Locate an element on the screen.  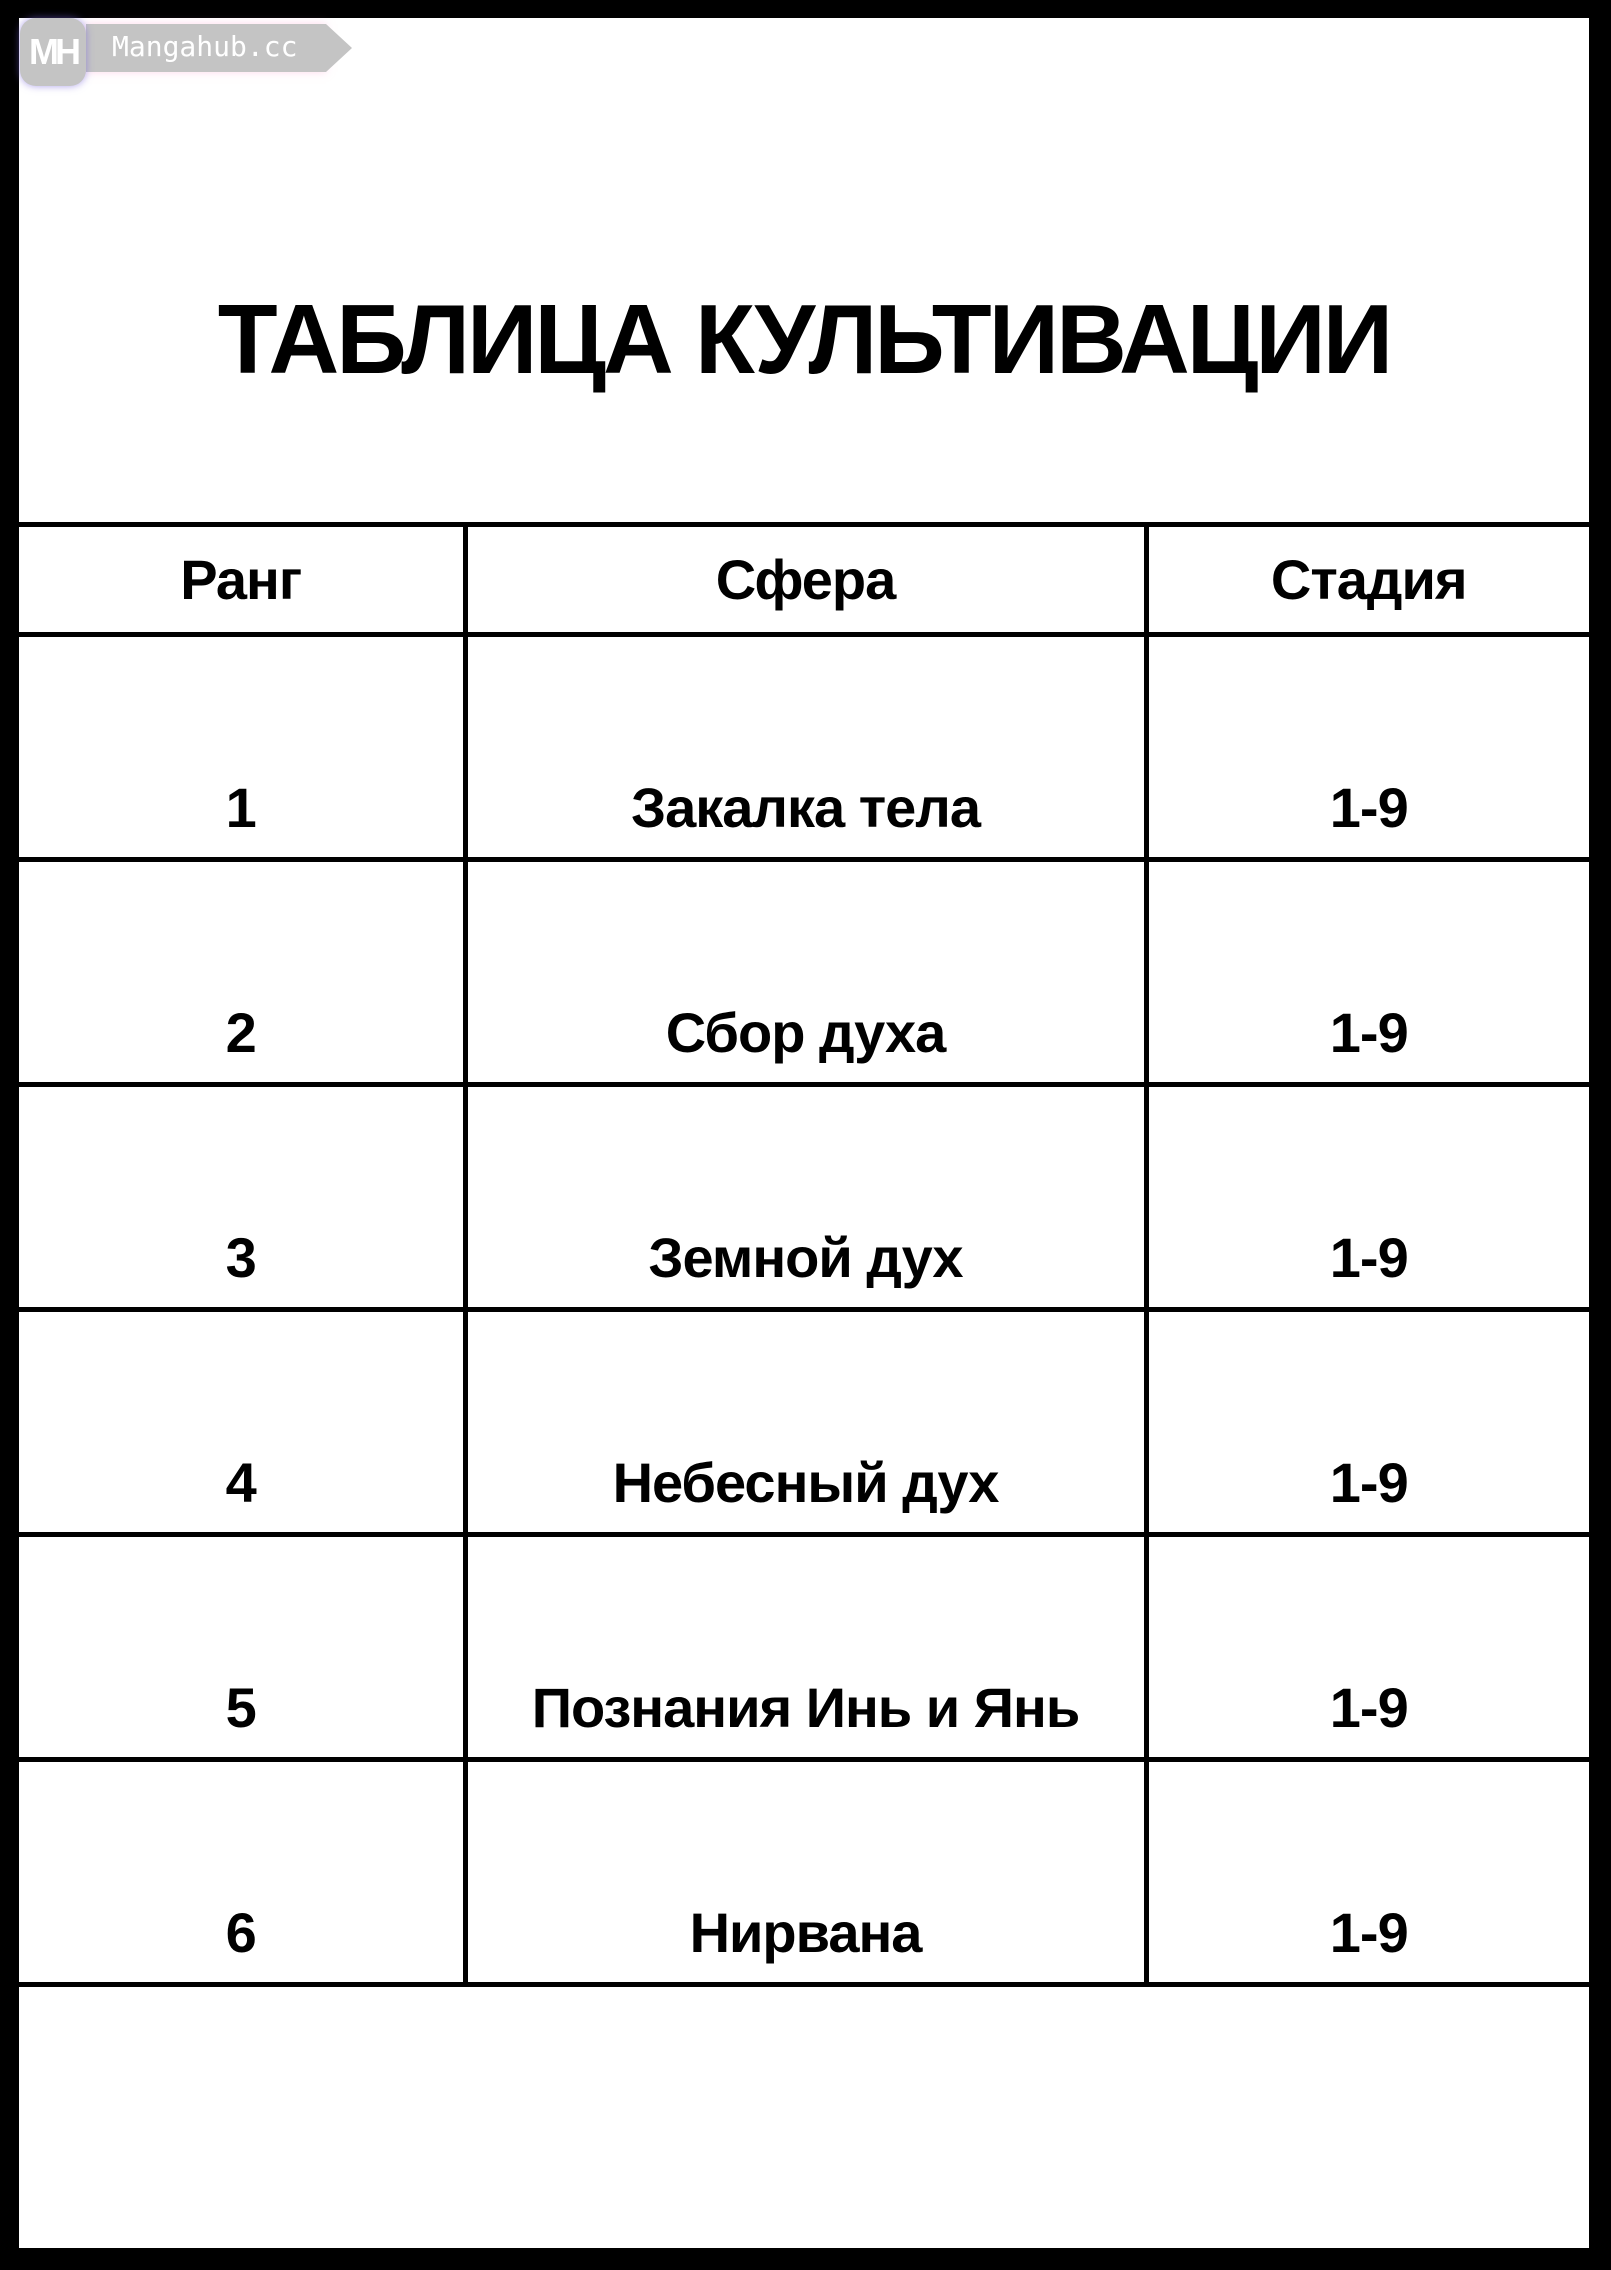
table-row: 3 Земной дух 1-9 is located at coordinates (804, 1197).